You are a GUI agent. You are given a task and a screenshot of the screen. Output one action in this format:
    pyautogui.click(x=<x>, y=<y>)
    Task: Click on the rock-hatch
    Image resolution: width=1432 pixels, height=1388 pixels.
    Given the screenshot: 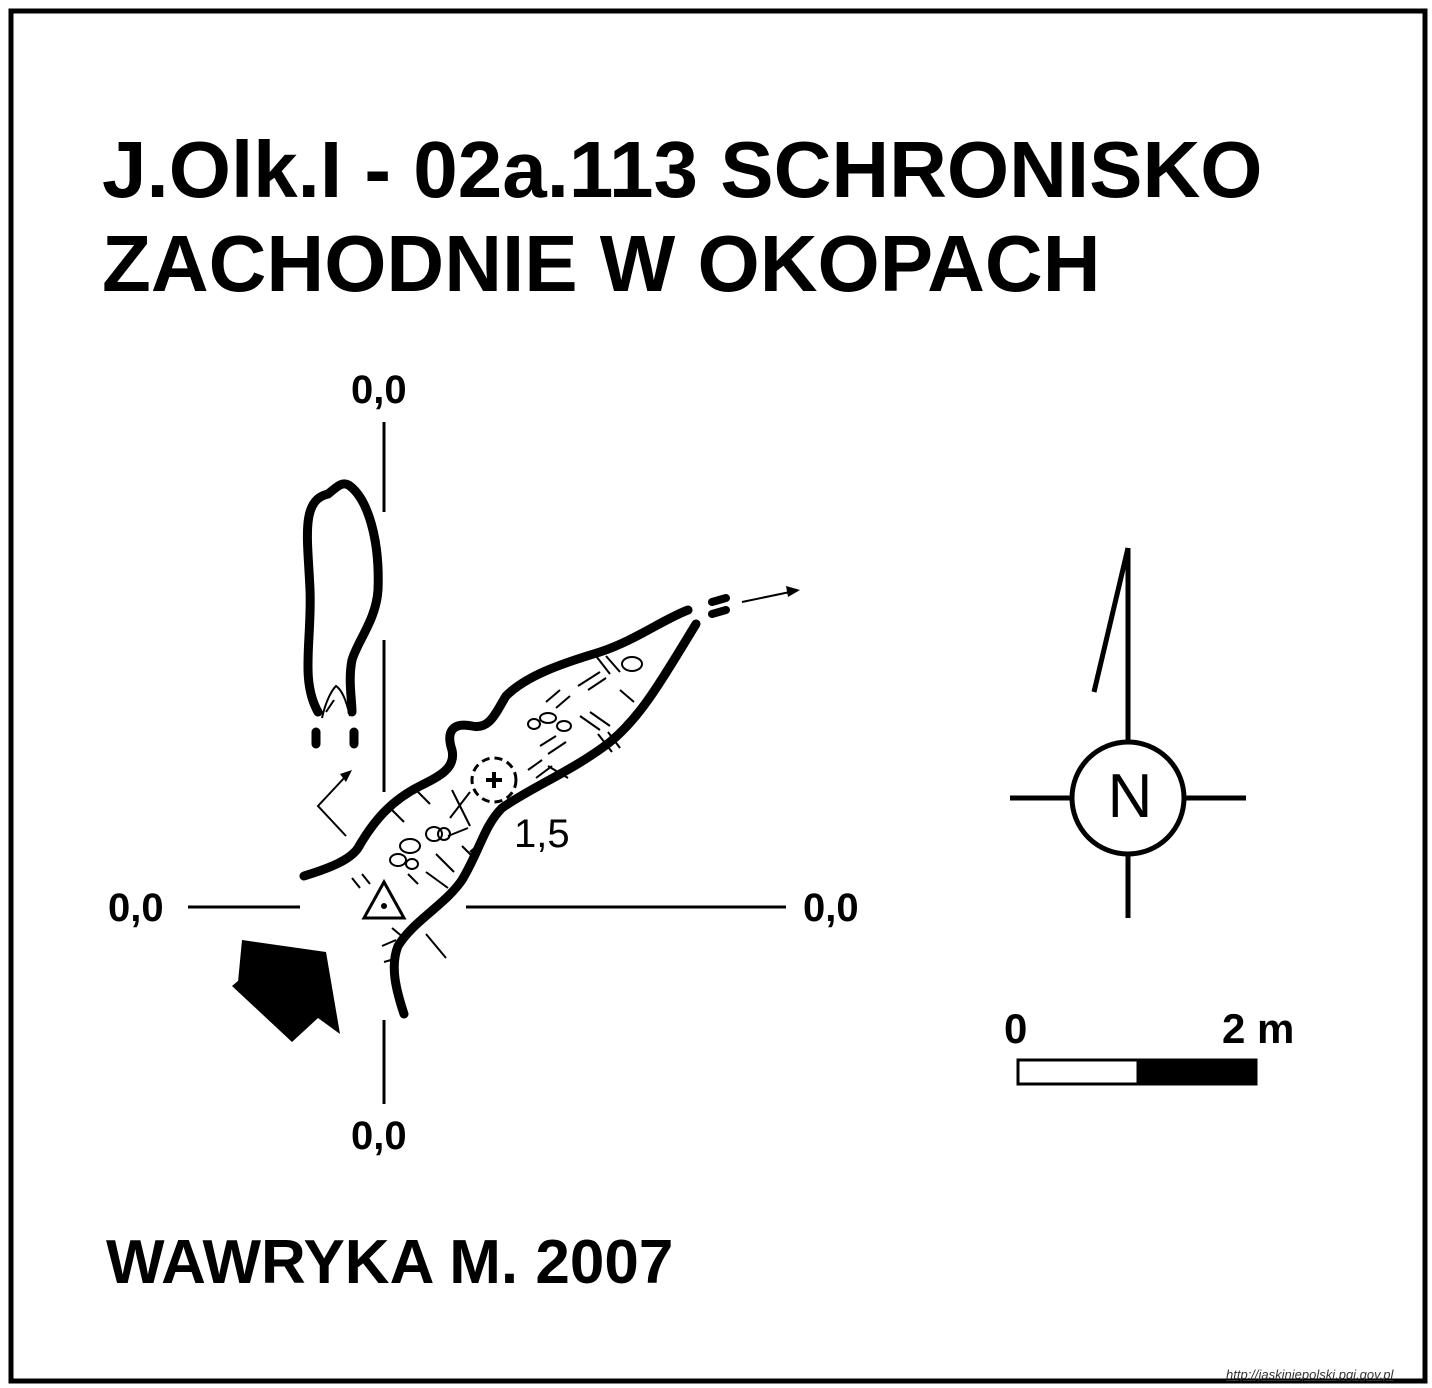 What is the action you would take?
    pyautogui.click(x=330, y=706)
    